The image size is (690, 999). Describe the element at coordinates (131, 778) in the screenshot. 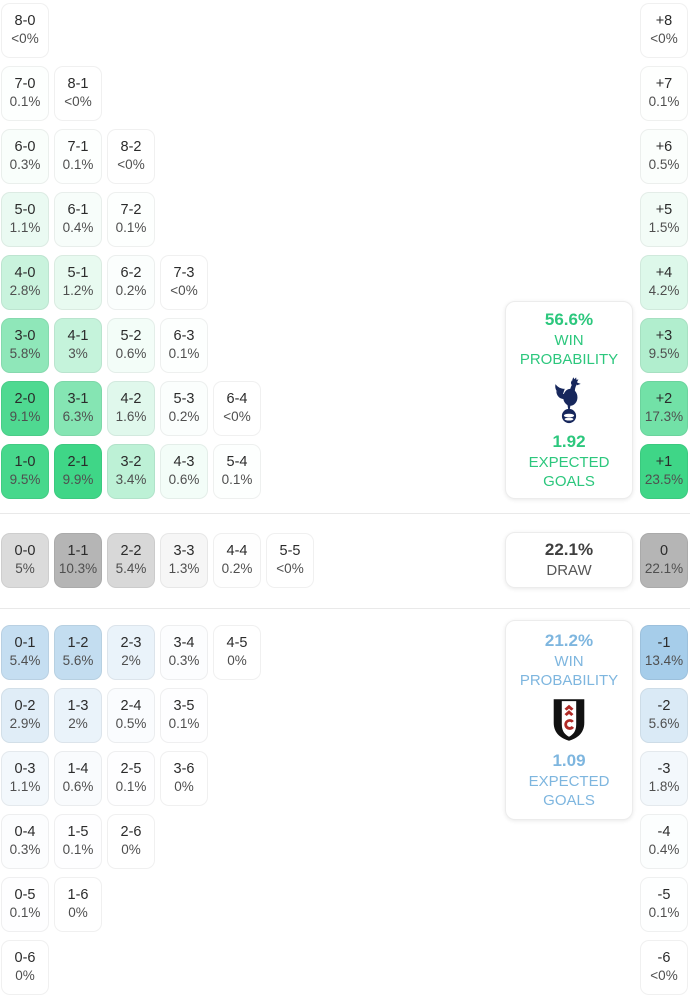

I see `cell-row: 0-3 1.1% 1-4 0.6% 2-5 0.1% 3-6 0%` at that location.